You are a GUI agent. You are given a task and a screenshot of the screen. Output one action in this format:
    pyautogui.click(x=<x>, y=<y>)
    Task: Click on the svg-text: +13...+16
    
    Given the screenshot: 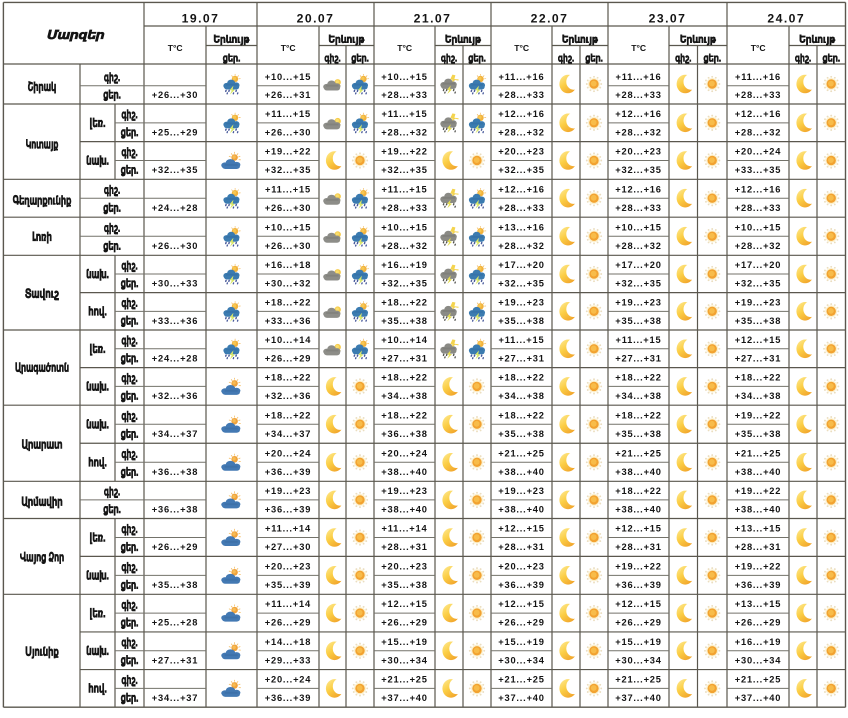 What is the action you would take?
    pyautogui.click(x=521, y=227)
    